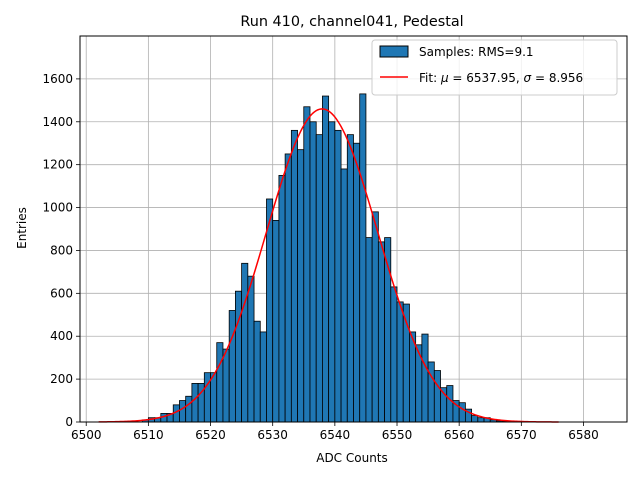 The height and width of the screenshot is (480, 640). What do you see at coordinates (459, 435) in the screenshot?
I see `x-tick-label: 6560` at bounding box center [459, 435].